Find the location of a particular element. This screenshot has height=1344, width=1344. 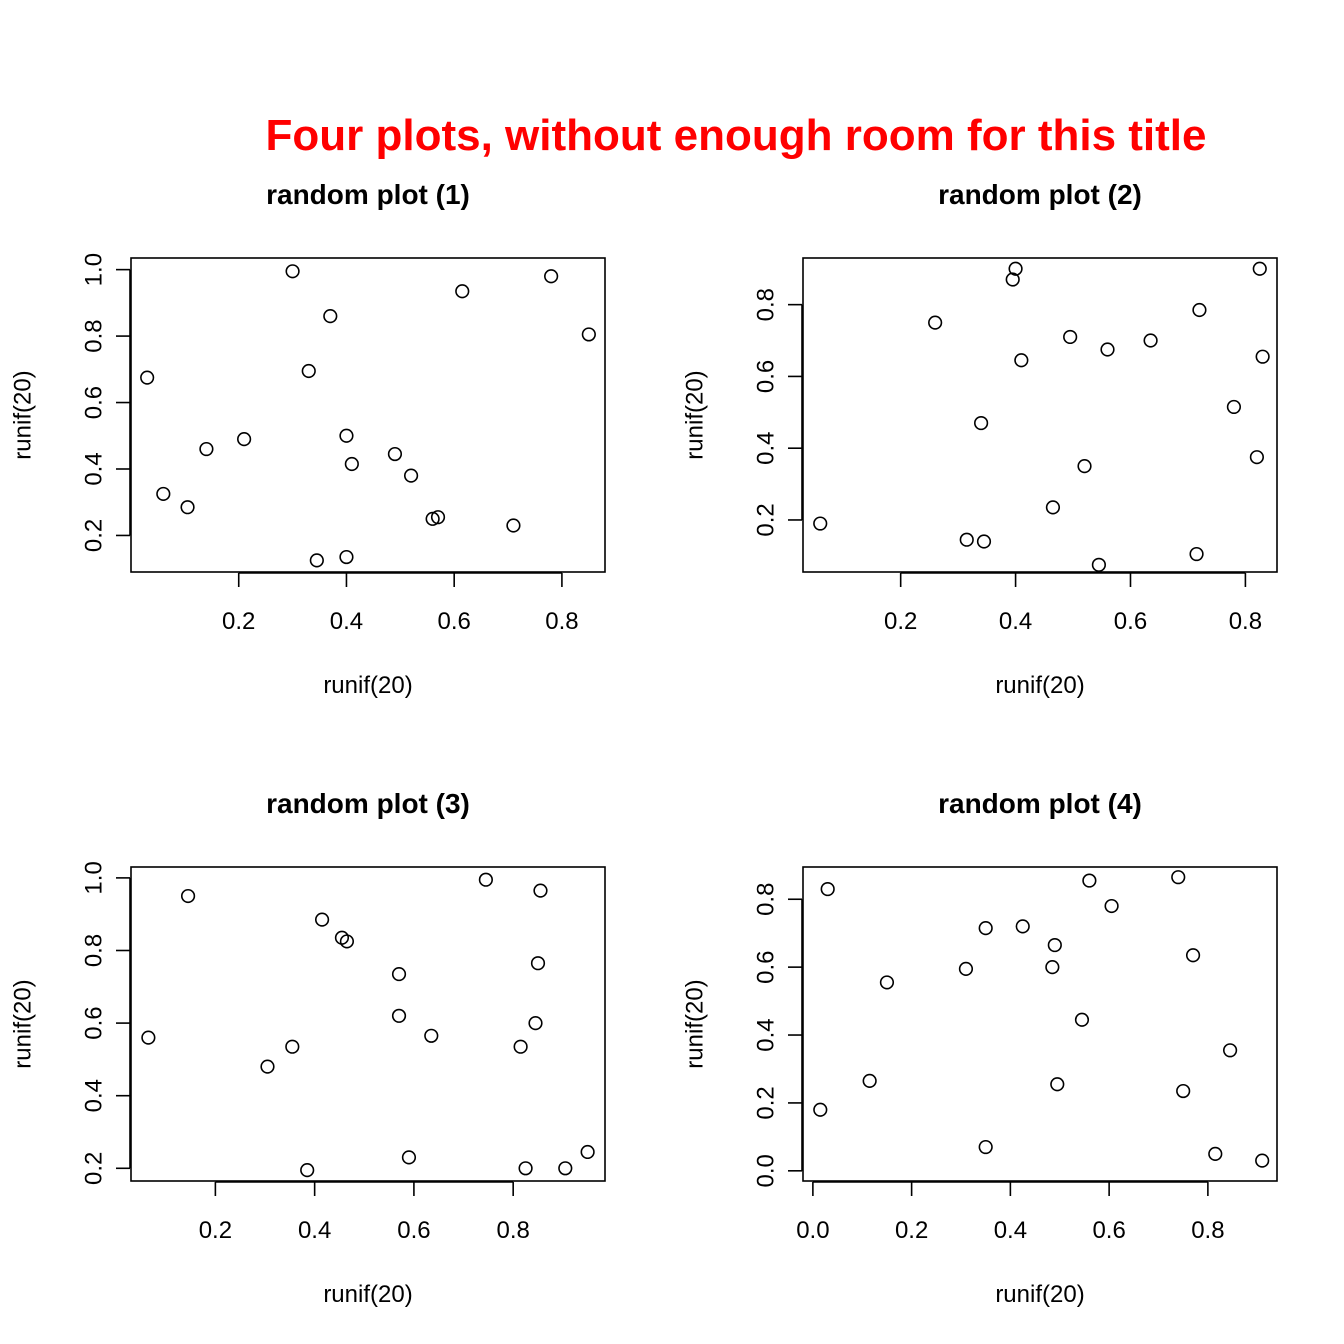

panel-title: random plot (3) is located at coordinates (368, 803).